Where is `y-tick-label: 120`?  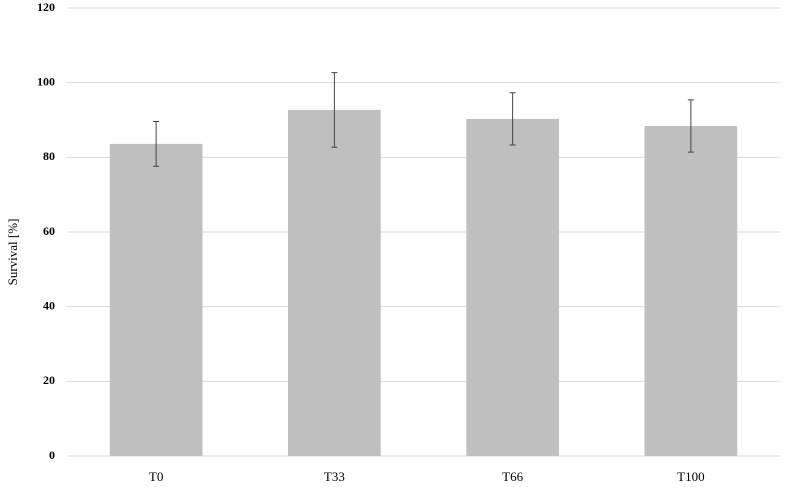 y-tick-label: 120 is located at coordinates (46, 7).